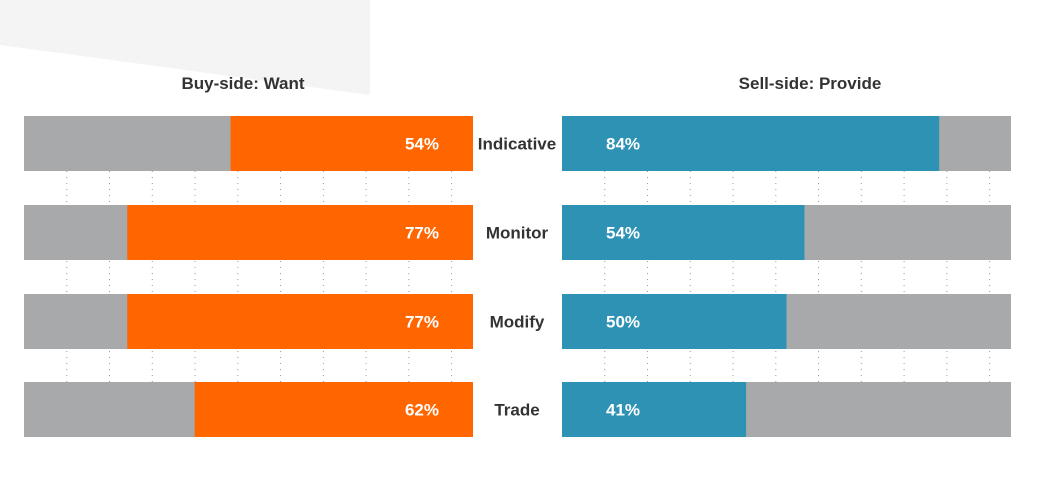 This screenshot has width=1046, height=483. Describe the element at coordinates (422, 144) in the screenshot. I see `buy-value-label-indicative: 54%` at that location.